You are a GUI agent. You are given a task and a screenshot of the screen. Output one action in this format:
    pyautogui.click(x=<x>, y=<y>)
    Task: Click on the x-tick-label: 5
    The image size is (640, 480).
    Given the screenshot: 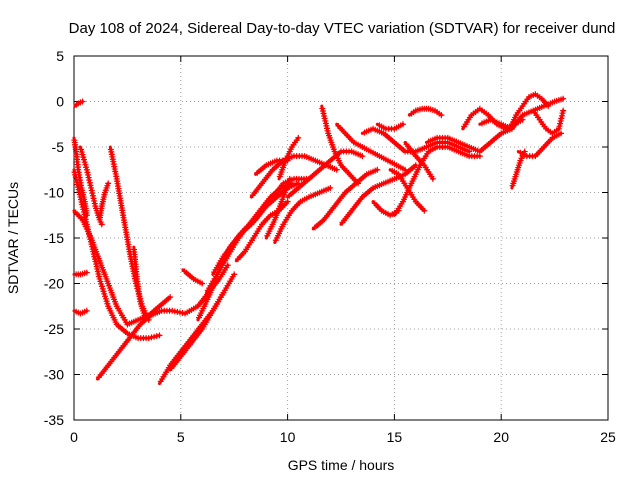 What is the action you would take?
    pyautogui.click(x=181, y=437)
    